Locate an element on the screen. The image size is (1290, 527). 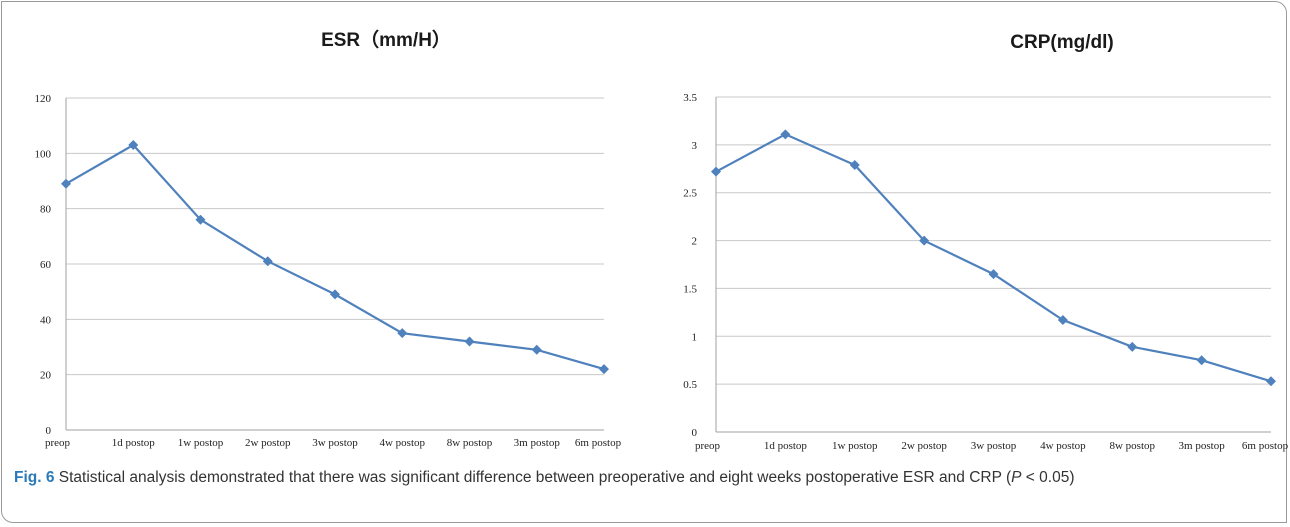
esr-x-tick-label: 1d postop is located at coordinates (134, 443).